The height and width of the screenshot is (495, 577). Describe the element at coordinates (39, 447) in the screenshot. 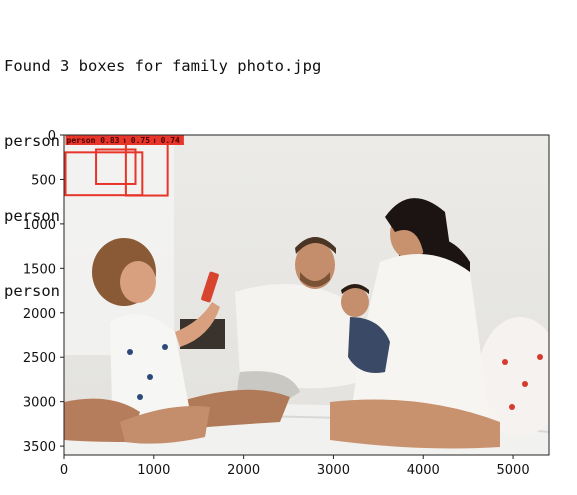

I see `y-tick-label: 3500` at that location.